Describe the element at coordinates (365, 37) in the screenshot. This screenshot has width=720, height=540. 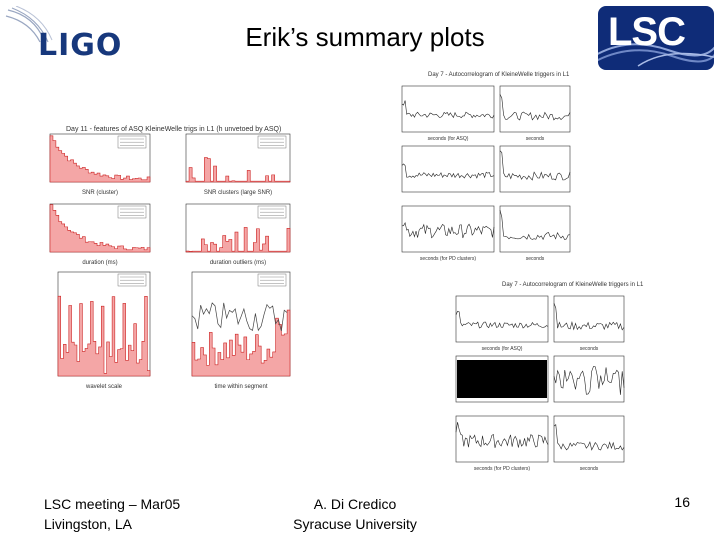
I see `slide-title: Erik’s summary plots` at that location.